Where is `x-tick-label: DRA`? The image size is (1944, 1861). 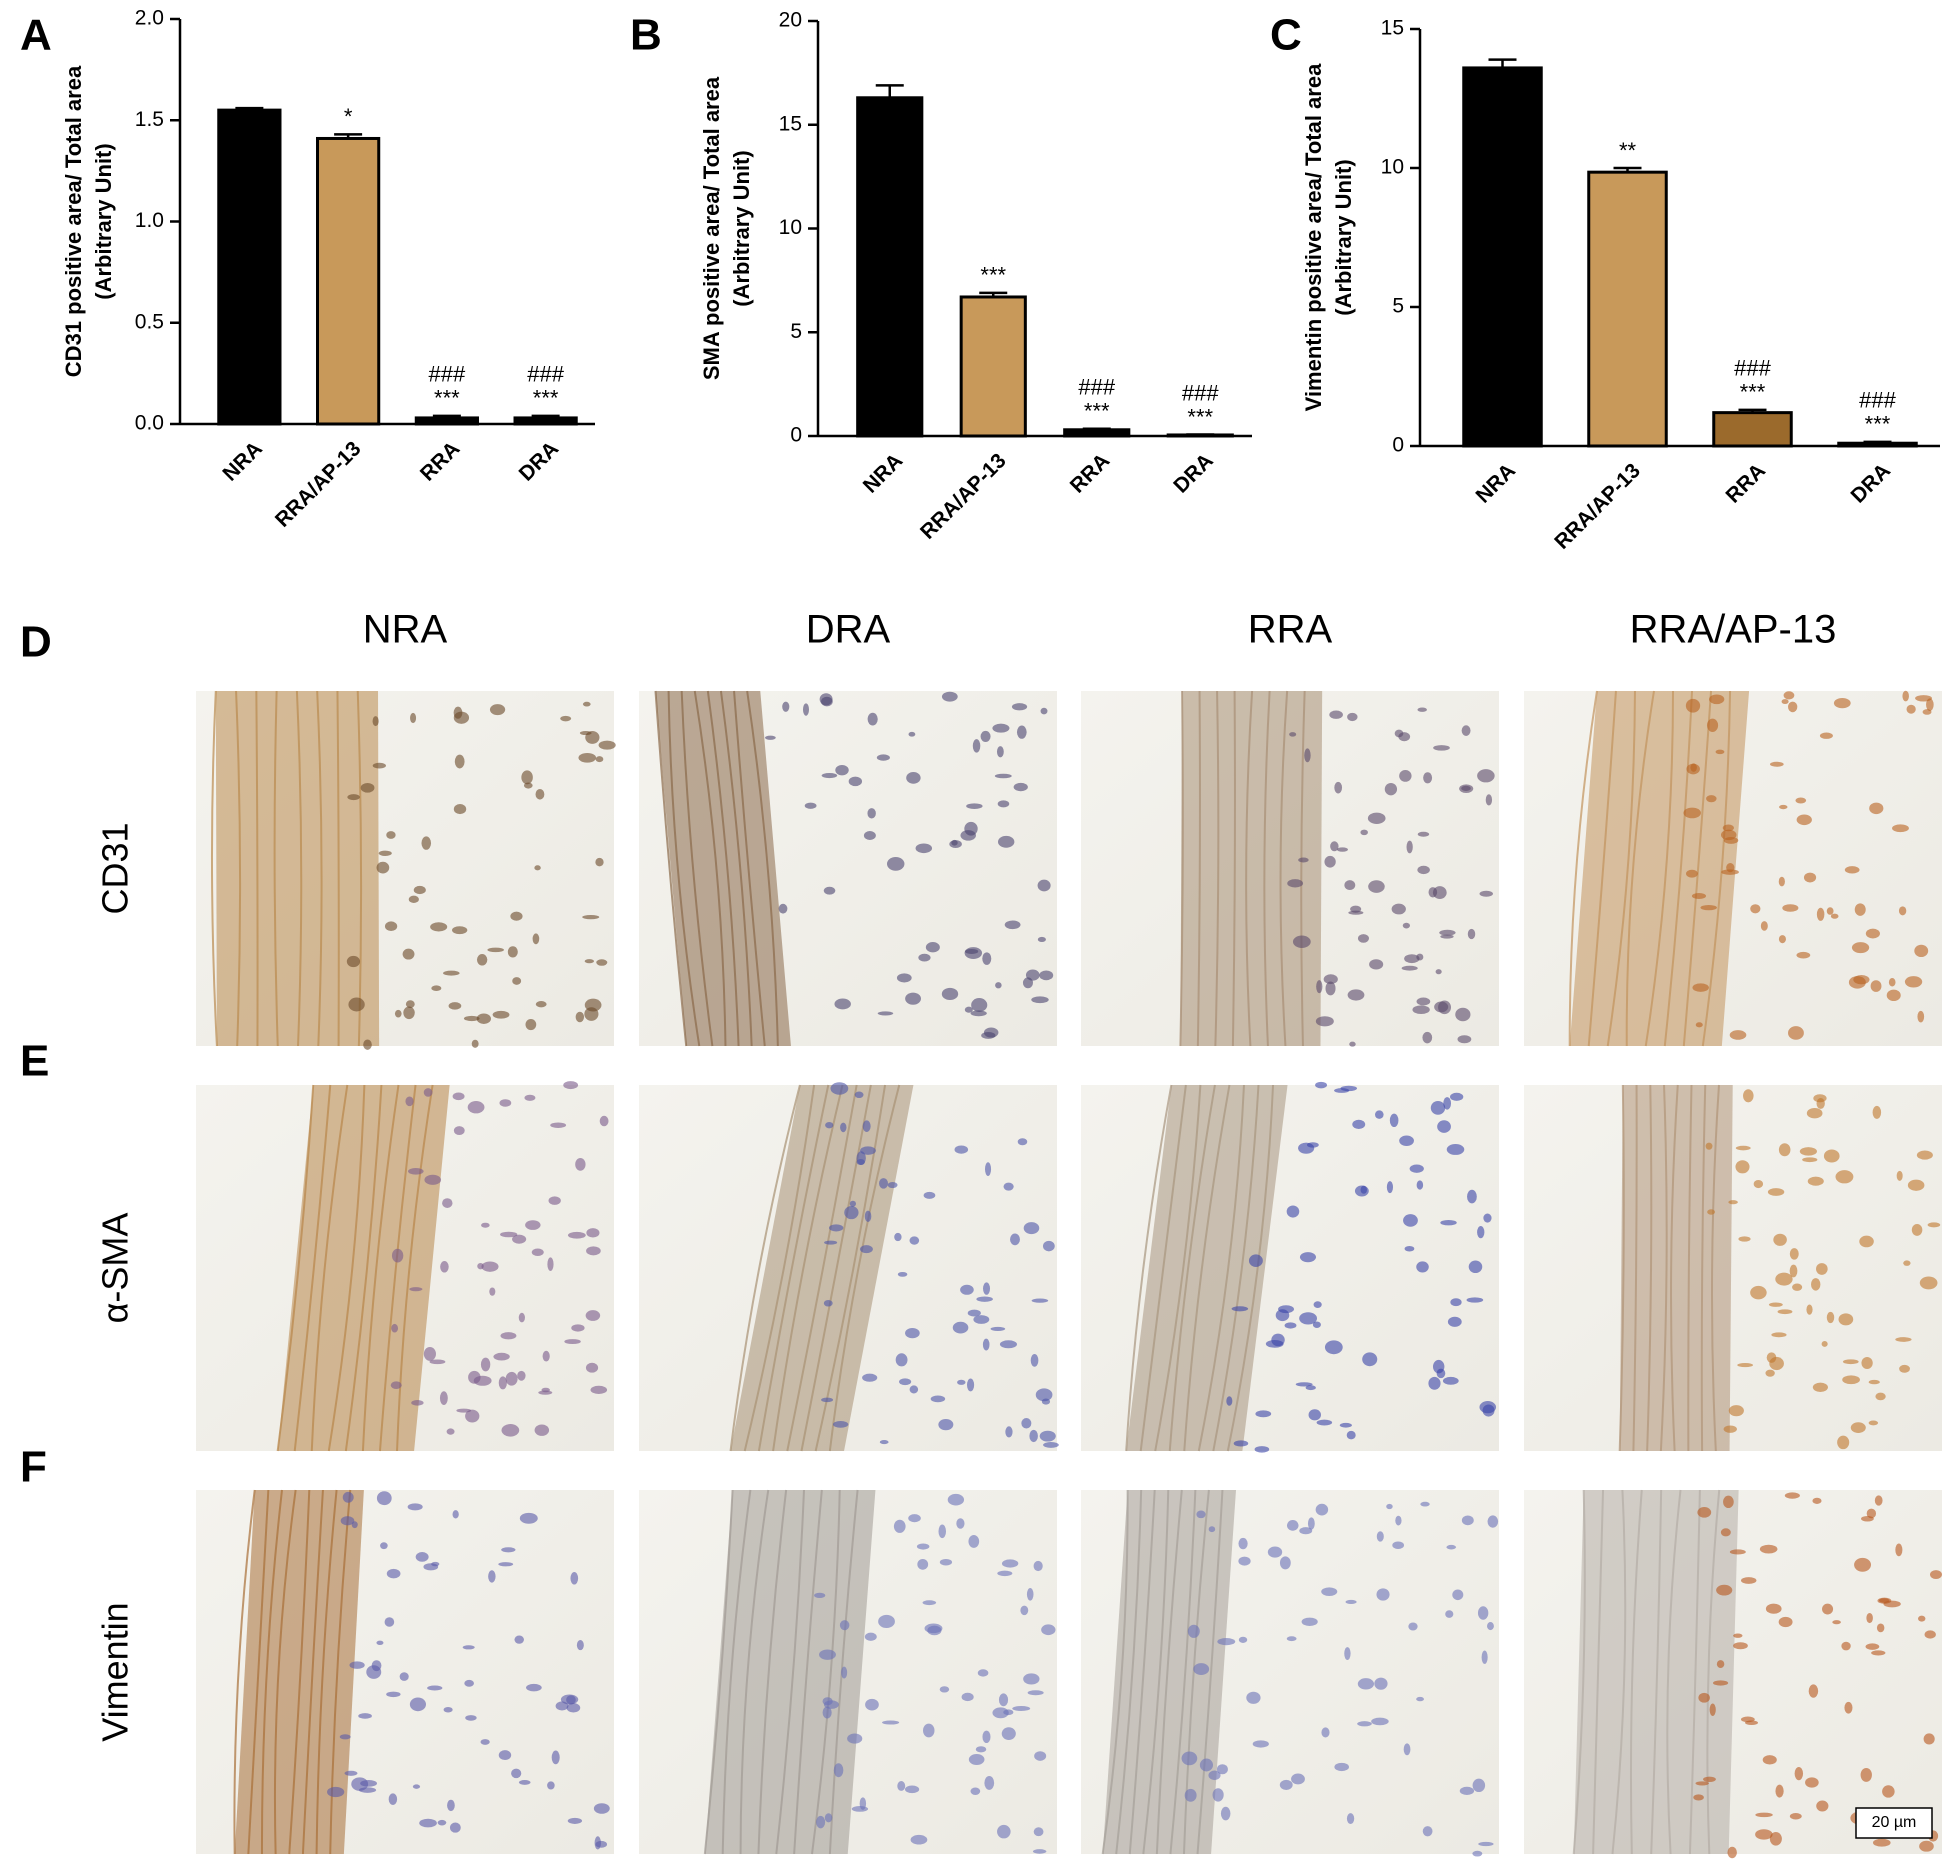 x-tick-label: DRA is located at coordinates (1193, 473).